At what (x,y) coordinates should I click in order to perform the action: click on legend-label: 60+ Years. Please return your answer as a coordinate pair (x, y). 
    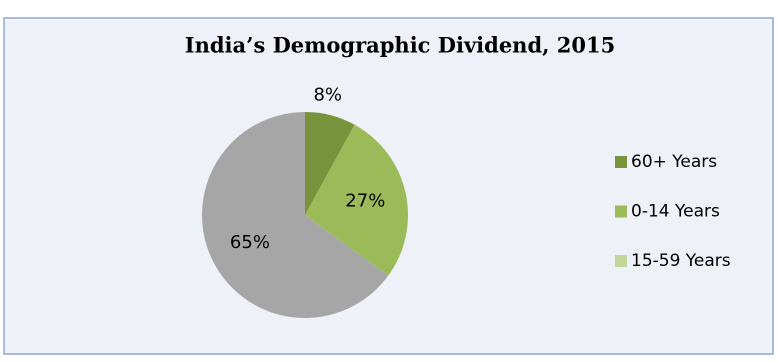
    Looking at the image, I should click on (674, 162).